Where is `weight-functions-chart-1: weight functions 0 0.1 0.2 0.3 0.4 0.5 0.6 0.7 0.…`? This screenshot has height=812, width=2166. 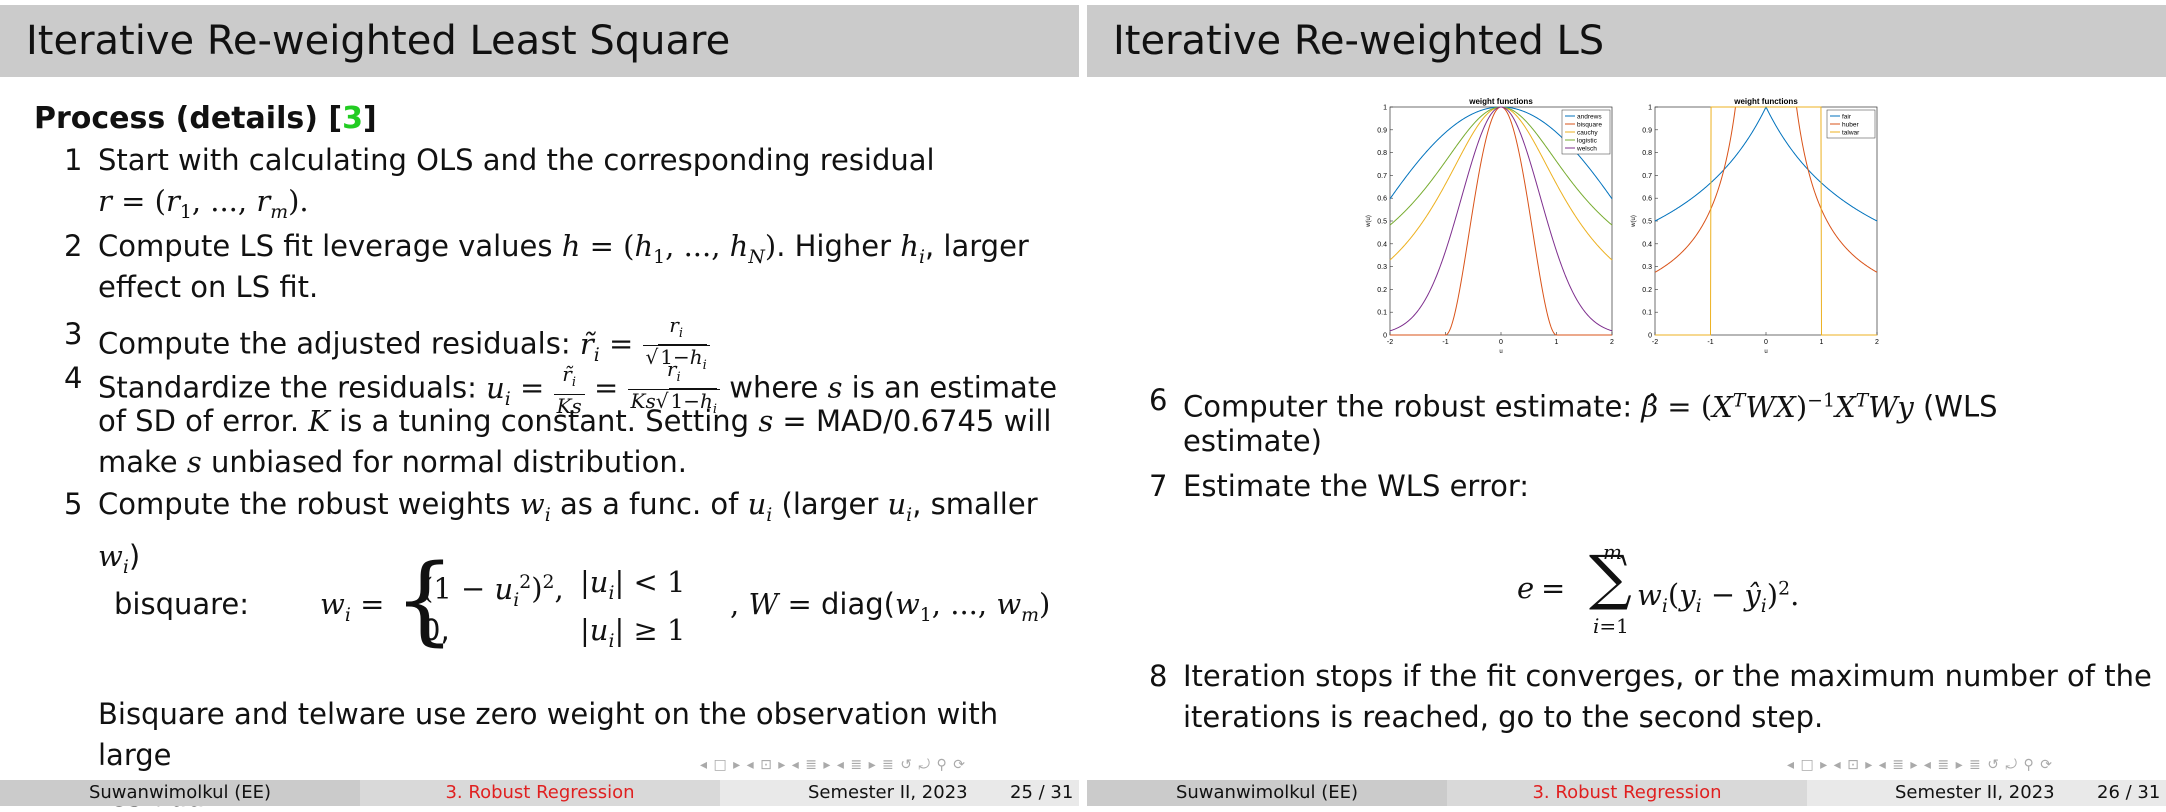 weight-functions-chart-1: weight functions 0 0.1 0.2 0.3 0.4 0.5 0.6 0.7 0.… is located at coordinates (1490, 226).